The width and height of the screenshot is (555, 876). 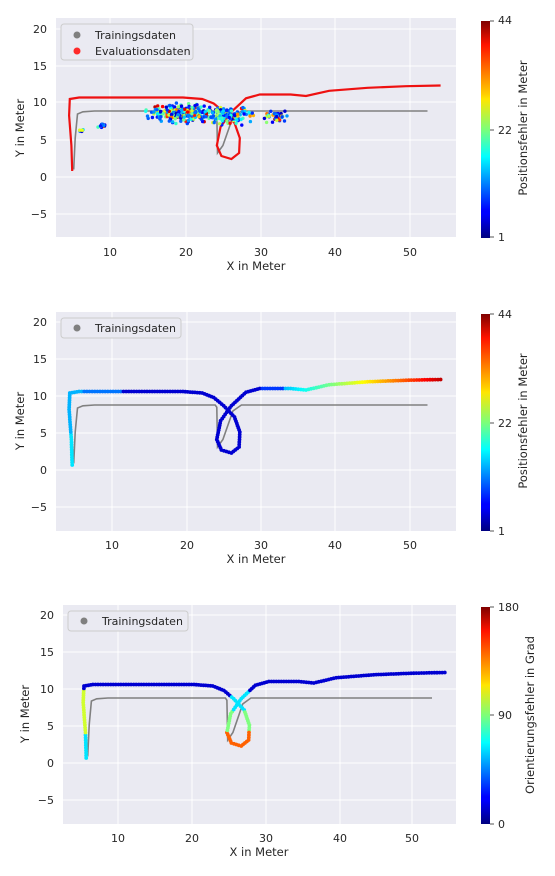 What do you see at coordinates (523, 128) in the screenshot?
I see `colorbar-label: Positionsfehler in Meter` at bounding box center [523, 128].